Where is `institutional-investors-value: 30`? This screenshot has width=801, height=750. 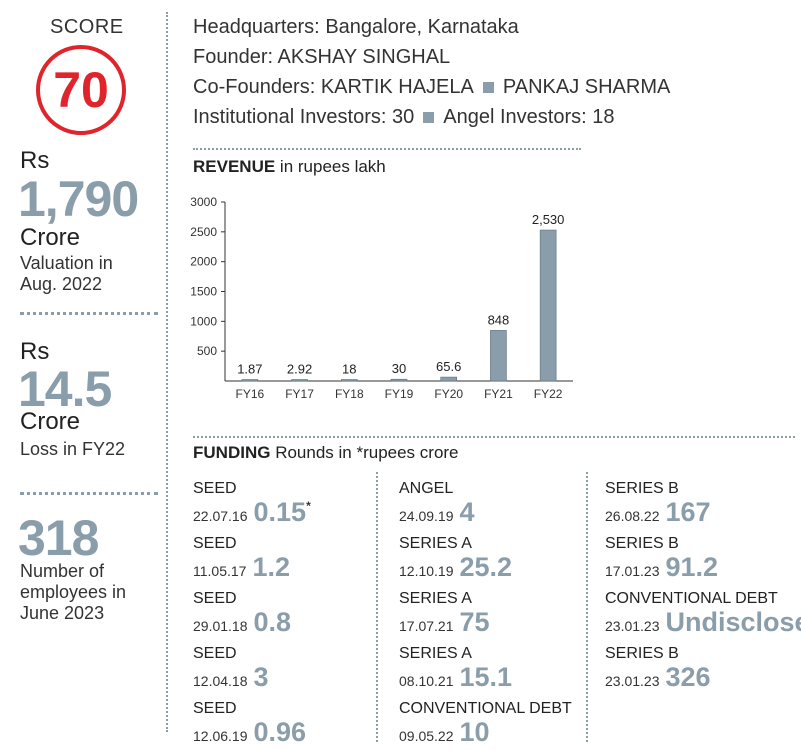
institutional-investors-value: 30 is located at coordinates (403, 117).